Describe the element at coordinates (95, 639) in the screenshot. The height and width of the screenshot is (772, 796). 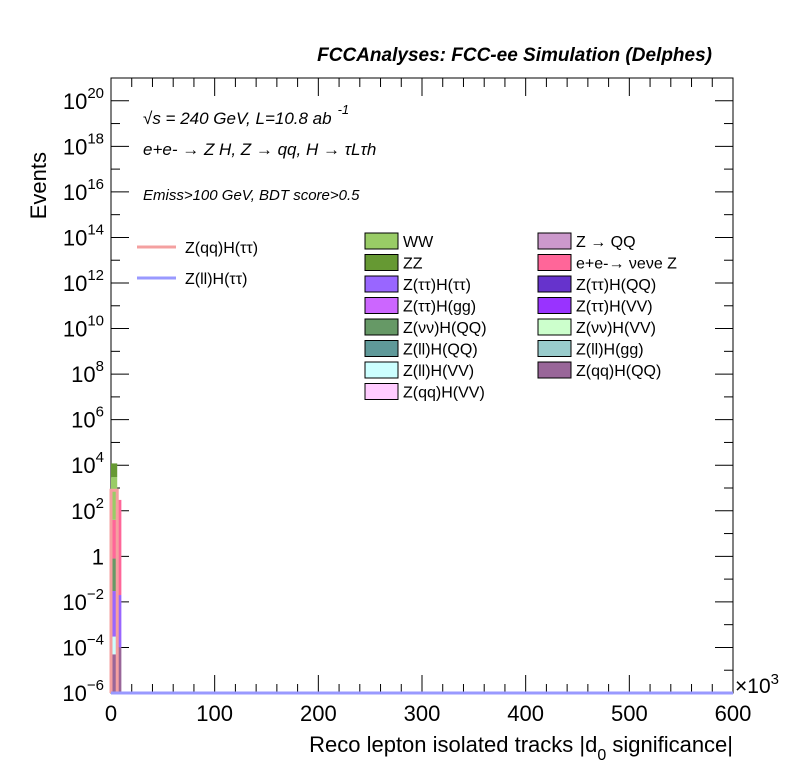
I see `y-tick-label-exp: −4` at that location.